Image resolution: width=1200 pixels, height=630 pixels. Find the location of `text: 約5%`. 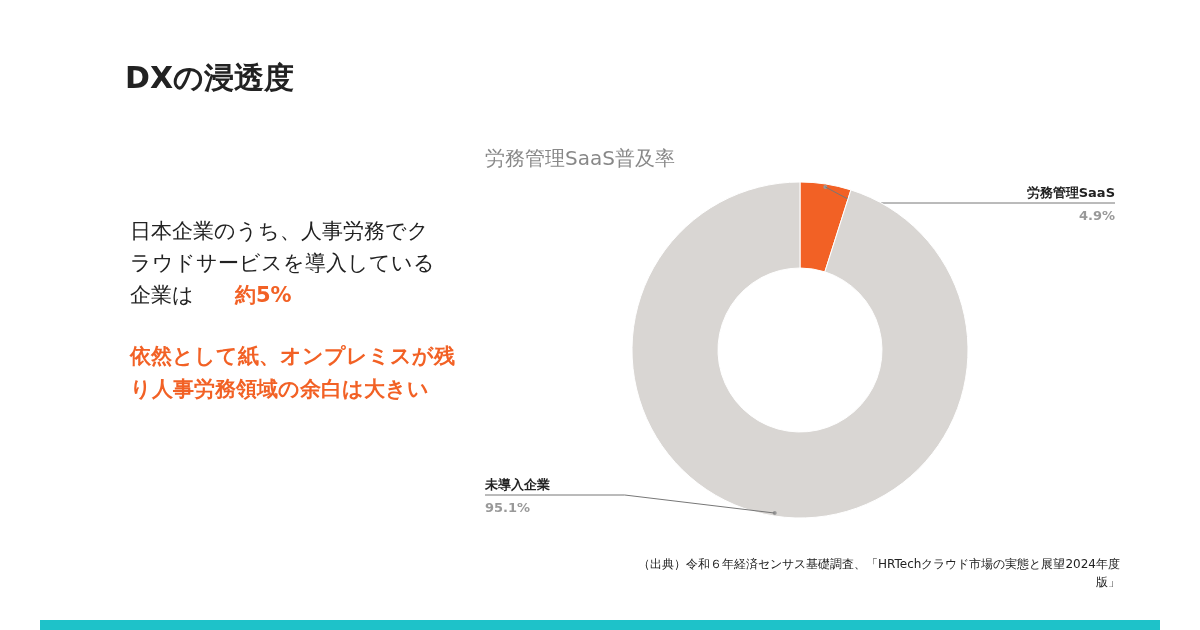

text: 約5% is located at coordinates (262, 295).